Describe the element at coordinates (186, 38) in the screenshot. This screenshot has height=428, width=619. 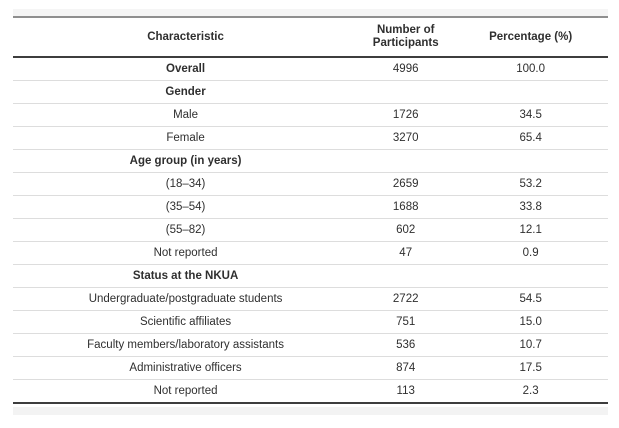
I see `column-header-characteristic: Characteristic` at that location.